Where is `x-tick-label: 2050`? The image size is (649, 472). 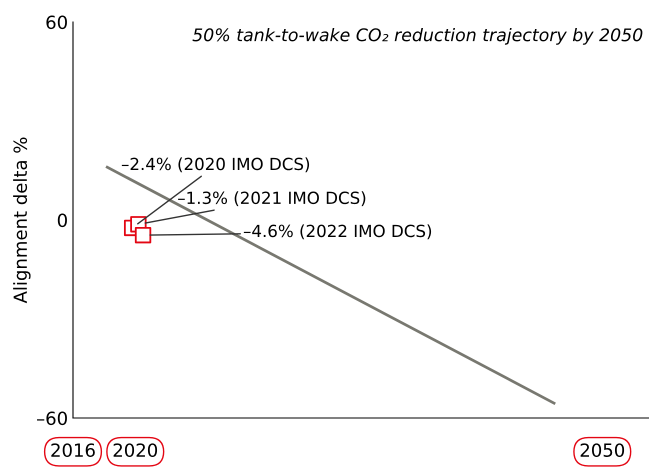
x-tick-label: 2050 is located at coordinates (602, 450).